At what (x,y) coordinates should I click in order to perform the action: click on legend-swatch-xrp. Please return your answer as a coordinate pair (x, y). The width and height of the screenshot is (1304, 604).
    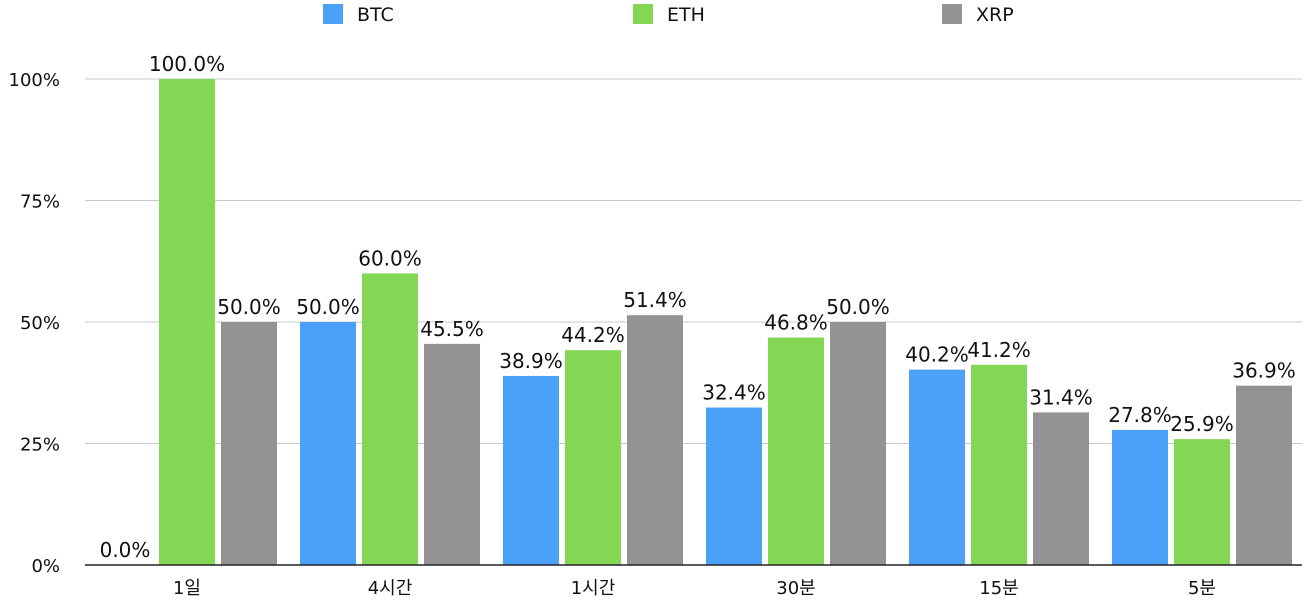
    Looking at the image, I should click on (952, 14).